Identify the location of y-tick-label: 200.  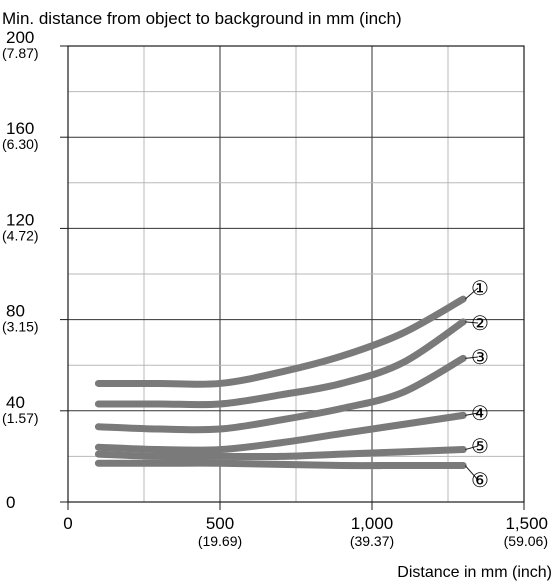
(20, 37).